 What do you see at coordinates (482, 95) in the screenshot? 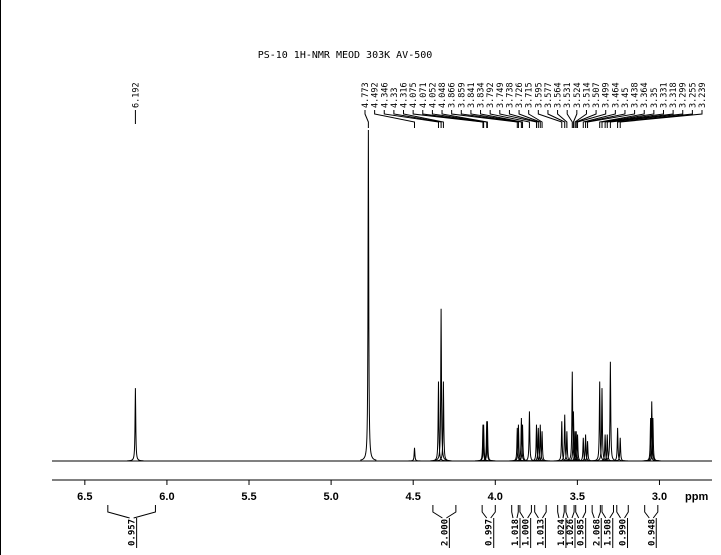
I see `peak-label: 3.834` at bounding box center [482, 95].